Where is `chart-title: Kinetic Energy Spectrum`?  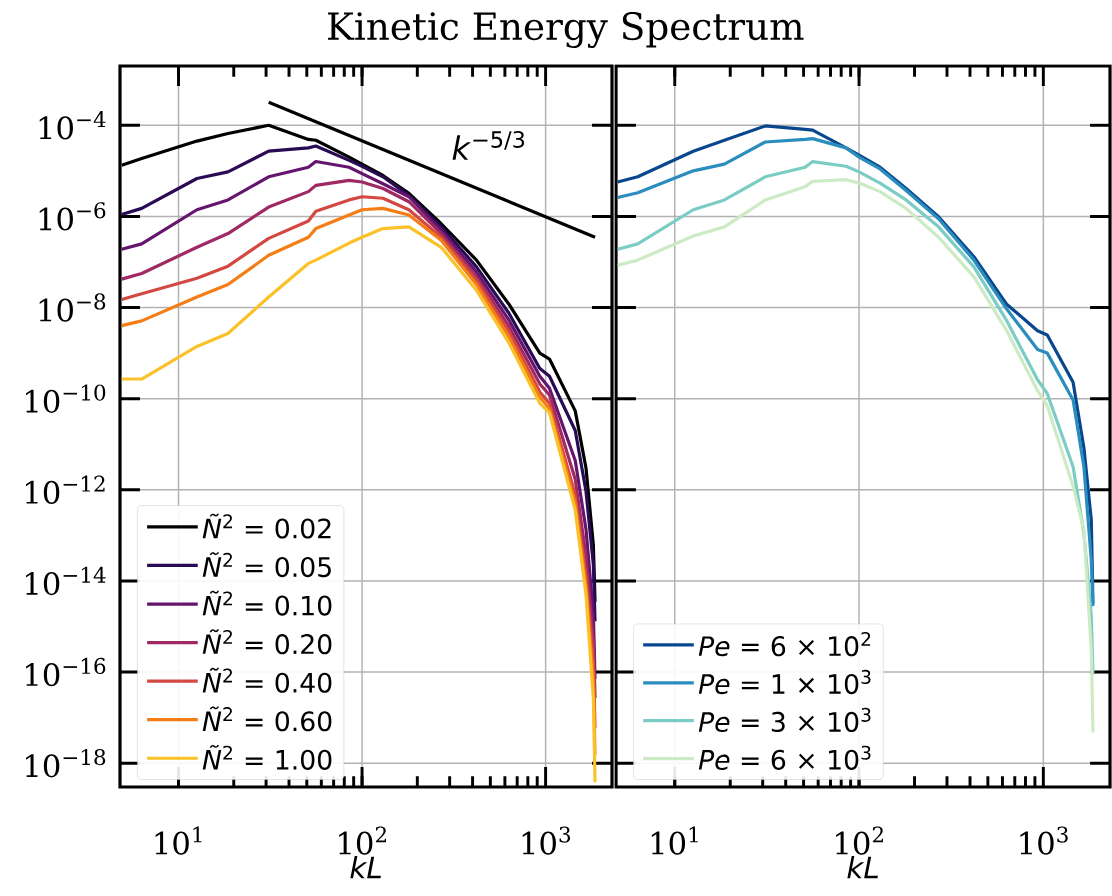 chart-title: Kinetic Energy Spectrum is located at coordinates (566, 29).